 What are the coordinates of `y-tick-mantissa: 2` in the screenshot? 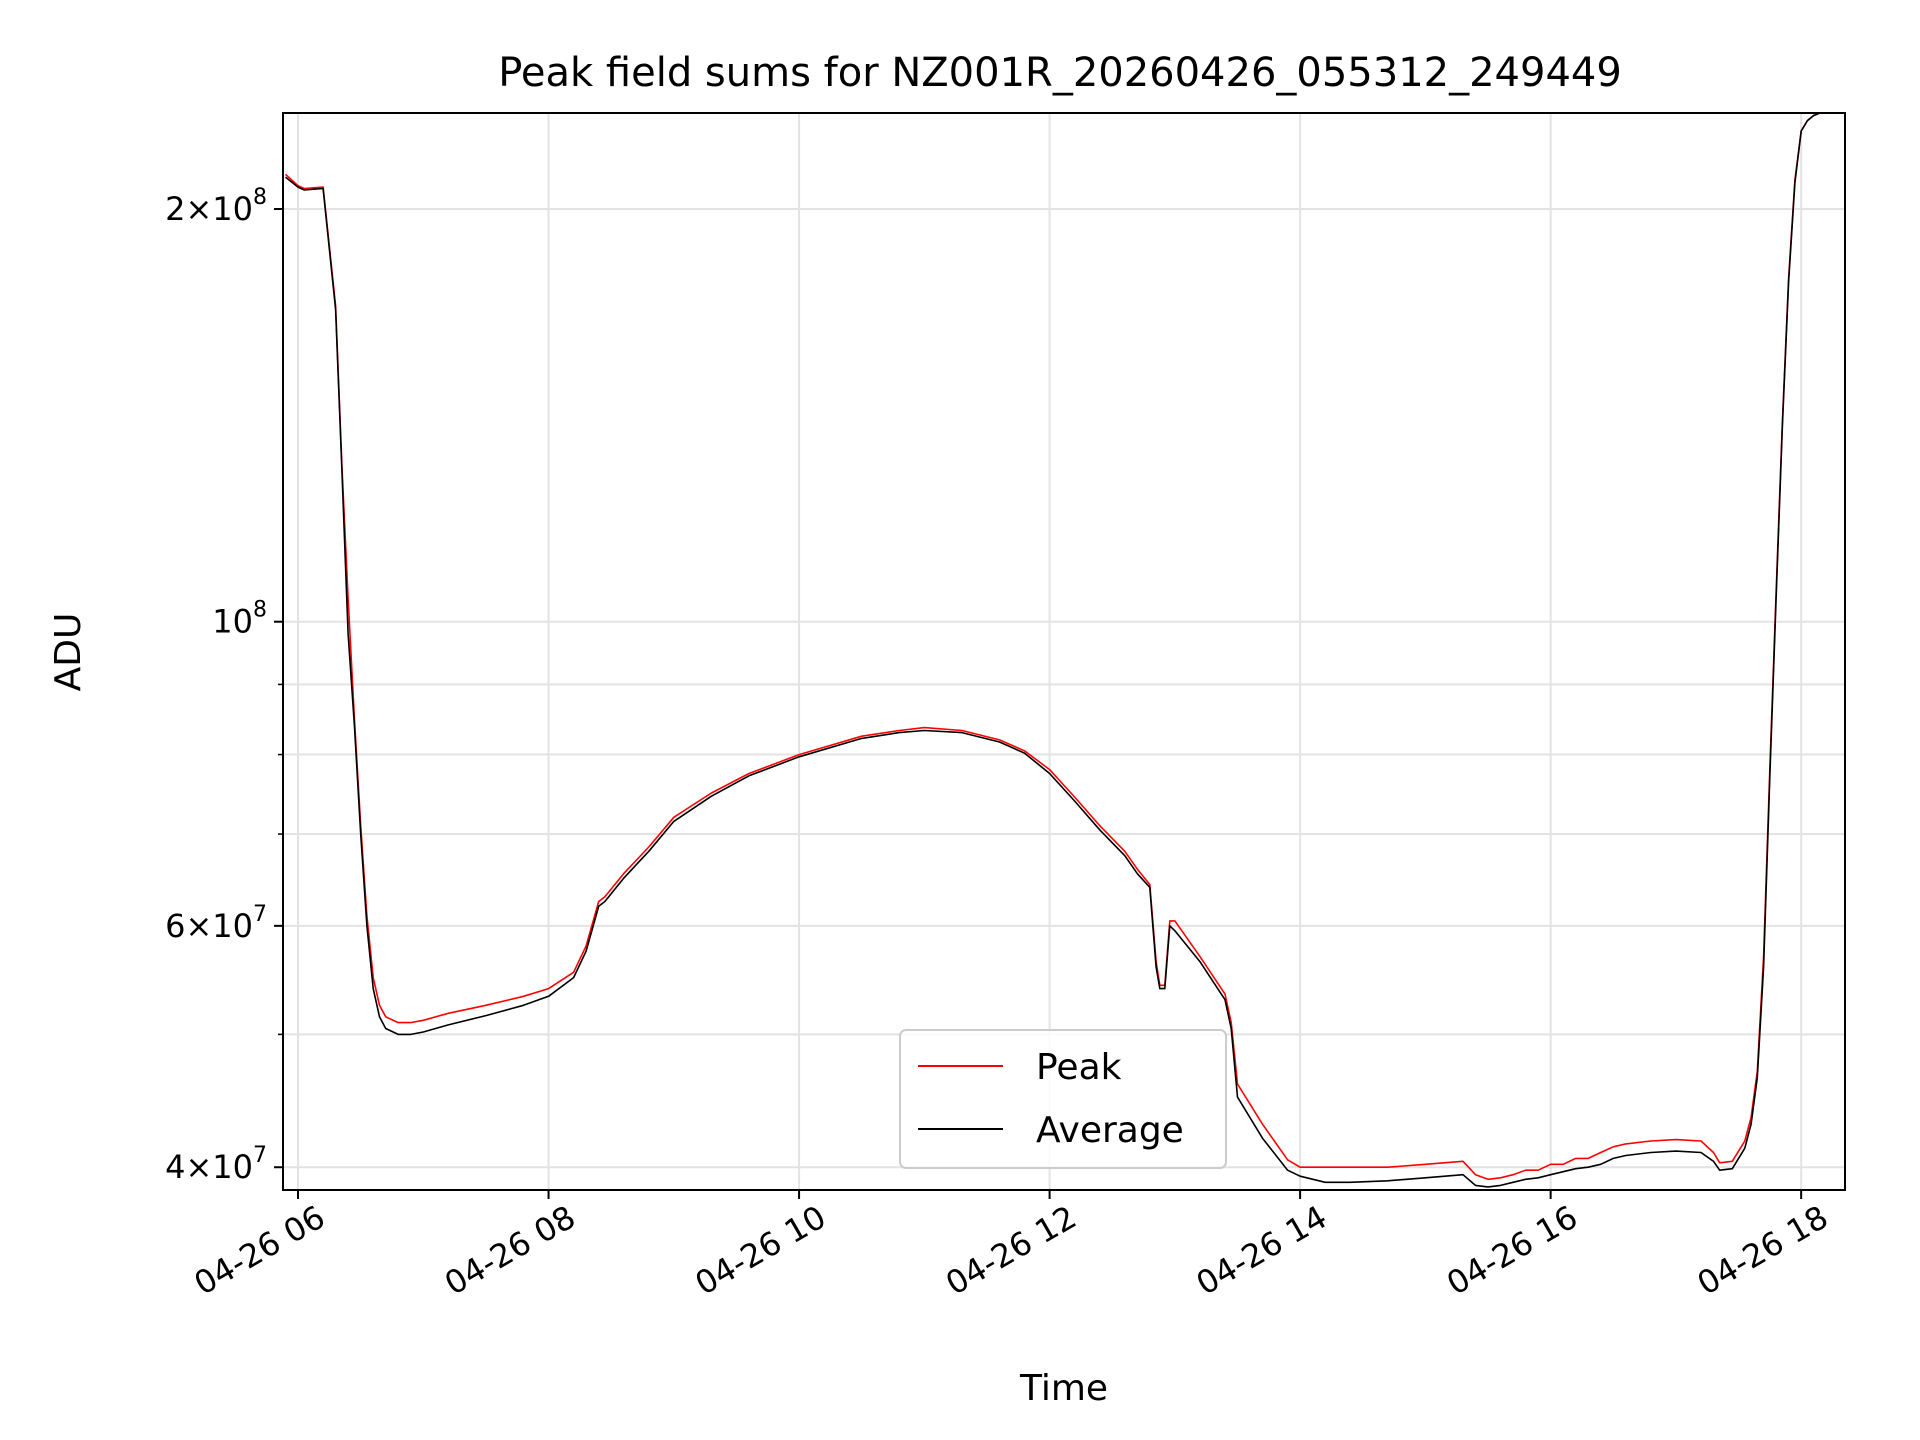 It's located at (175, 209).